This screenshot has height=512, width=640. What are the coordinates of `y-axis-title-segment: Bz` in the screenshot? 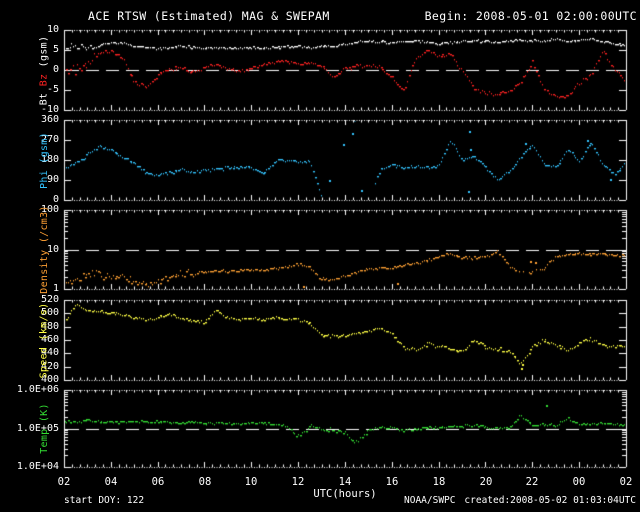 It's located at (44, 79).